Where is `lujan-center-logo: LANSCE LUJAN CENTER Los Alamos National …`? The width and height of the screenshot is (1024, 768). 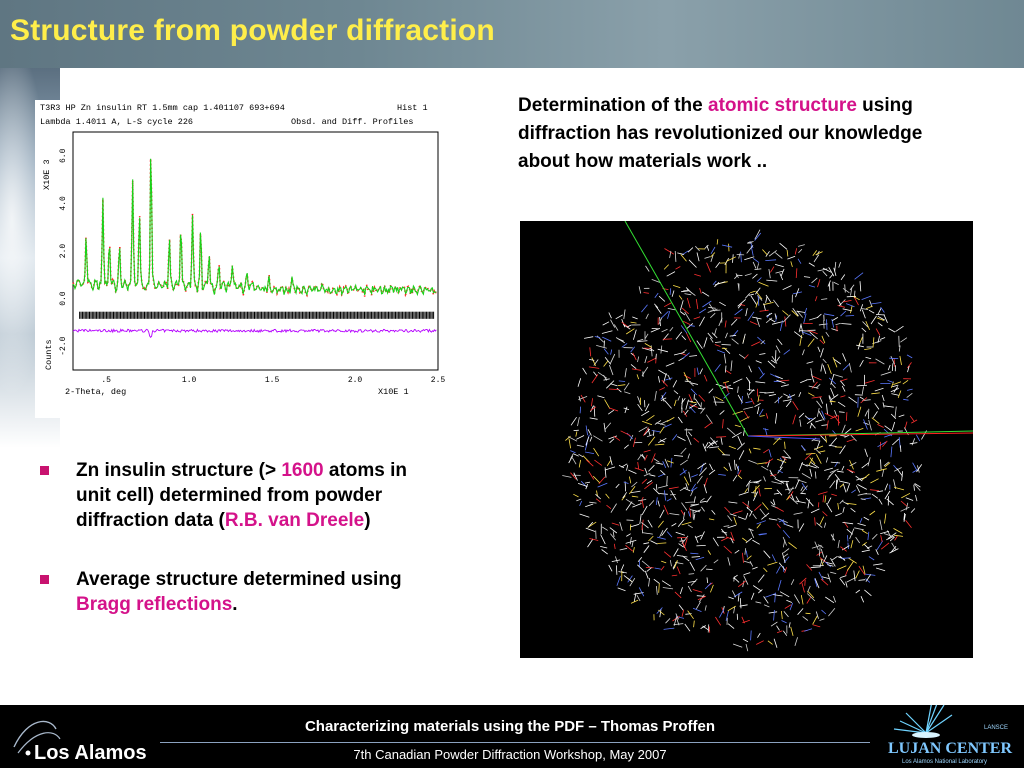 lujan-center-logo: LANSCE LUJAN CENTER Los Alamos National … is located at coordinates (950, 735).